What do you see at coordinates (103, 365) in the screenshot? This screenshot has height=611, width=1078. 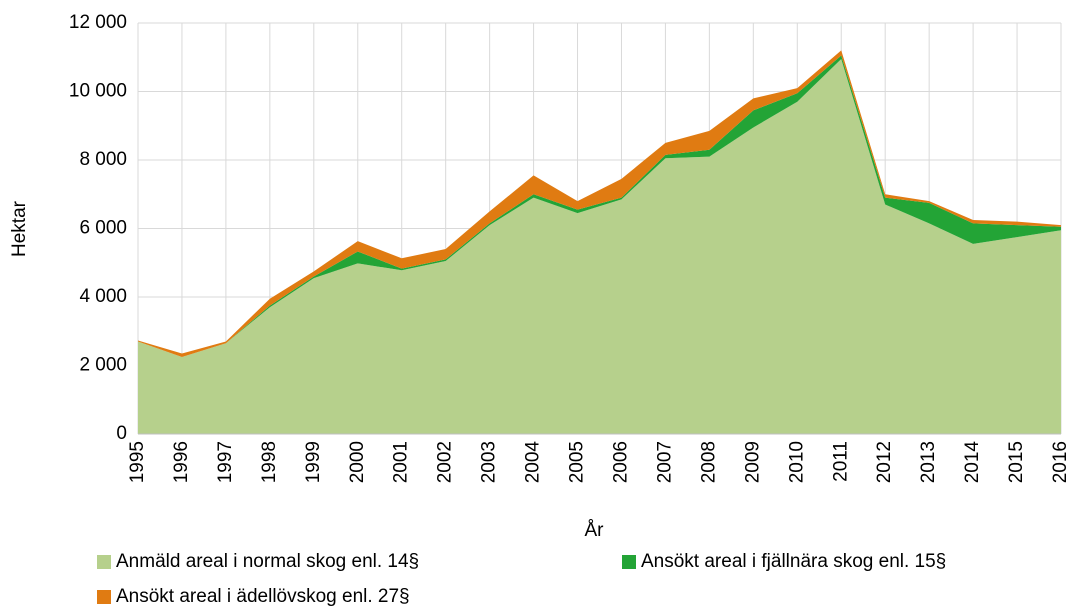 I see `y-tick-label: 2 000` at bounding box center [103, 365].